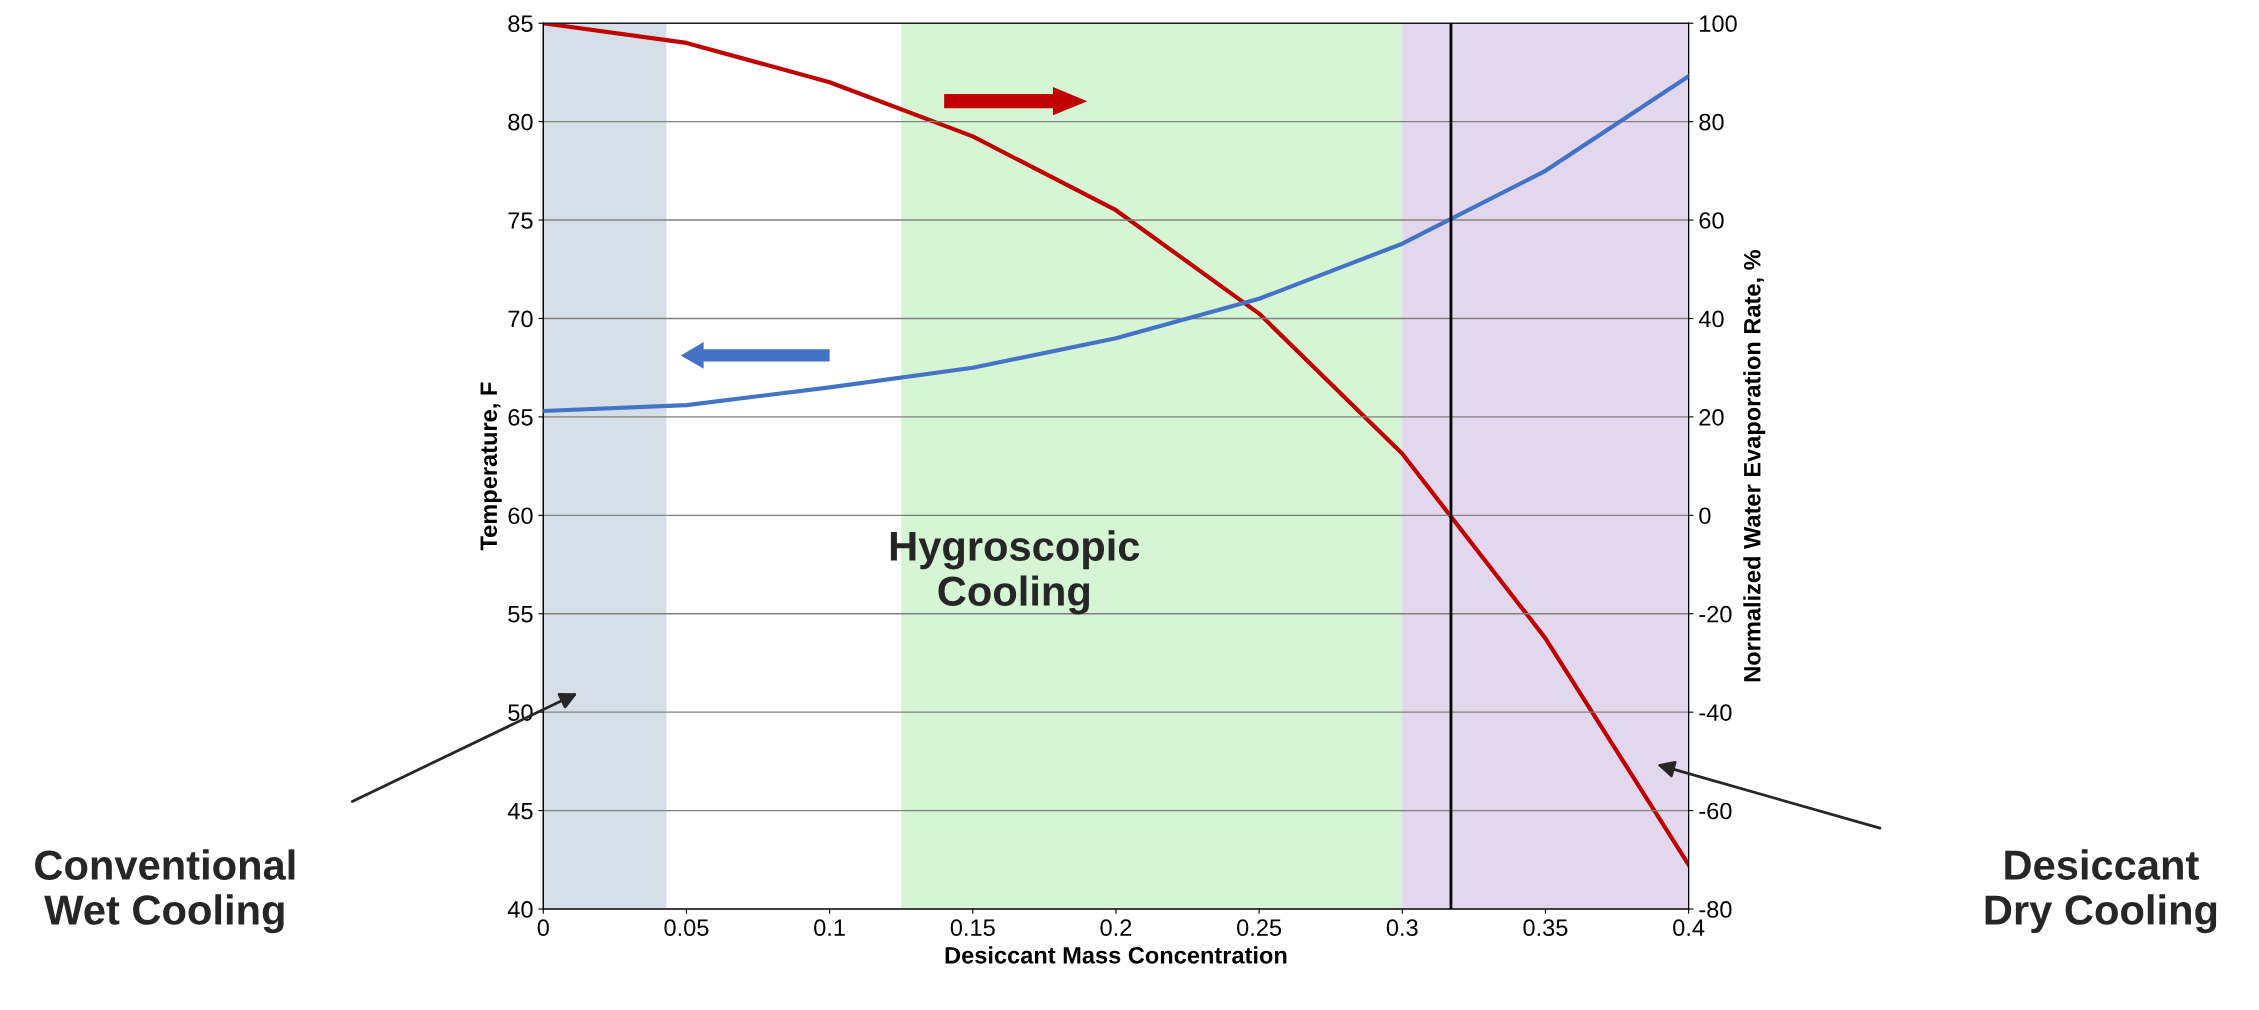  I want to click on text: Desiccant Dry Cooling, so click(2101, 891).